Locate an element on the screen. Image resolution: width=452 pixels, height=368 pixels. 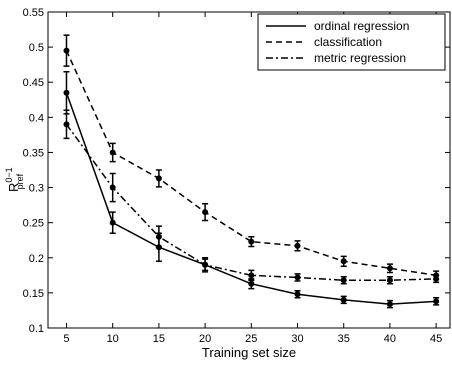
y-tick-label: 0.4 is located at coordinates (36, 118).